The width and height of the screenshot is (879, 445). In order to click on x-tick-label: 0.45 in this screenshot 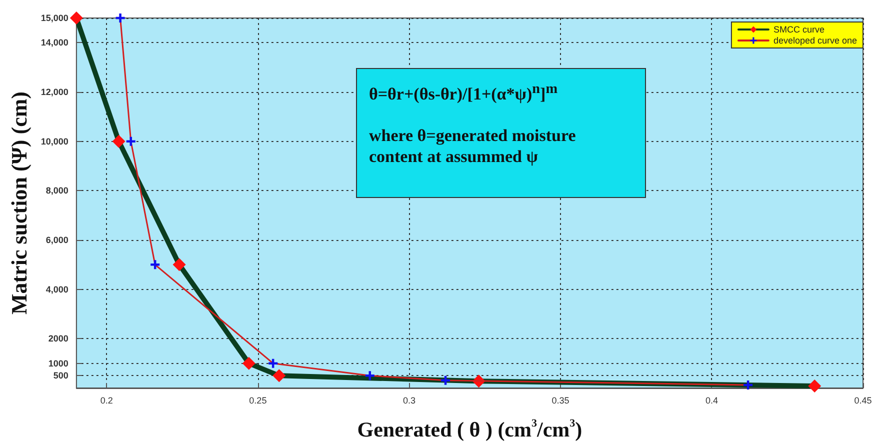, I will do `click(863, 401)`.